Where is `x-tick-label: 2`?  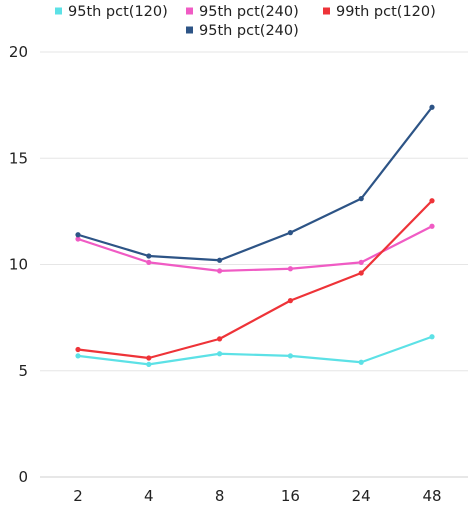
x-tick-label: 2 is located at coordinates (78, 496).